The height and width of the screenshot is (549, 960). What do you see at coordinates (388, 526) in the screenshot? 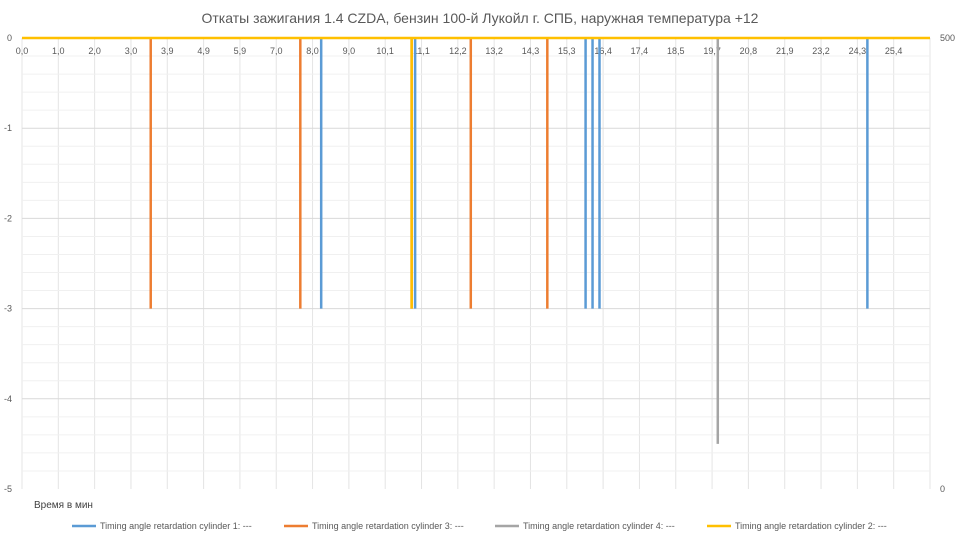
I see `legend-entry: Timing angle retardation cylinder 3: ---` at bounding box center [388, 526].